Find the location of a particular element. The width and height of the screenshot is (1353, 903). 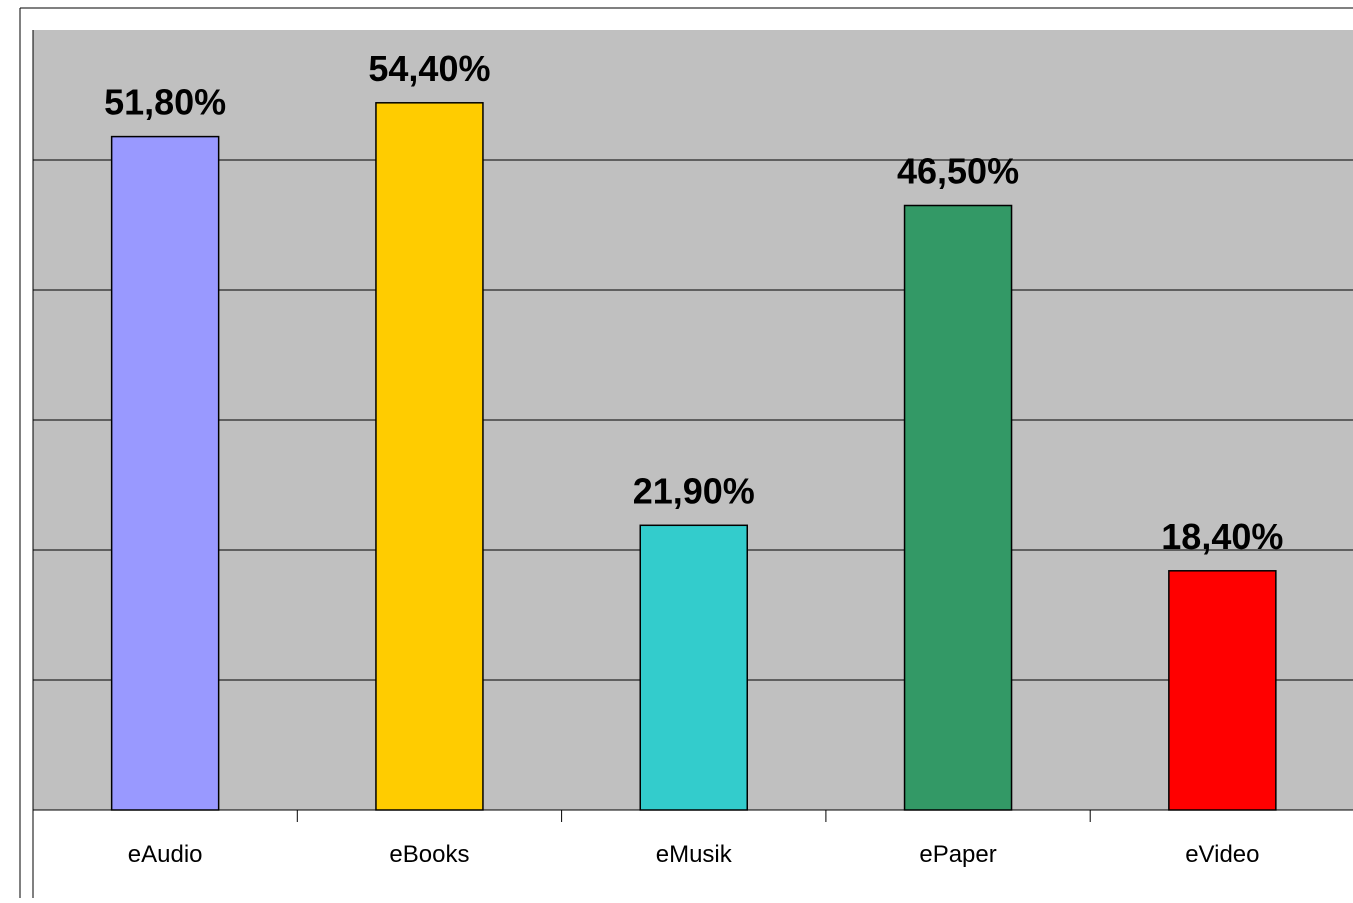

bar-evideo is located at coordinates (1222, 690).